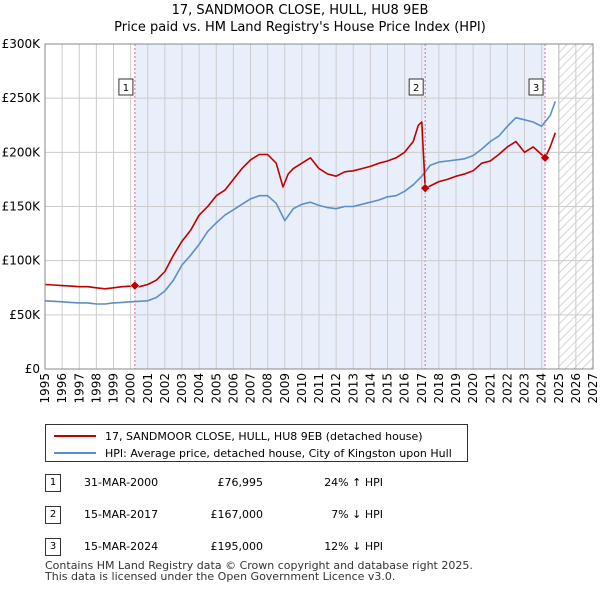 Image resolution: width=600 pixels, height=590 pixels. Describe the element at coordinates (32, 369) in the screenshot. I see `y-tick-label: £0` at that location.